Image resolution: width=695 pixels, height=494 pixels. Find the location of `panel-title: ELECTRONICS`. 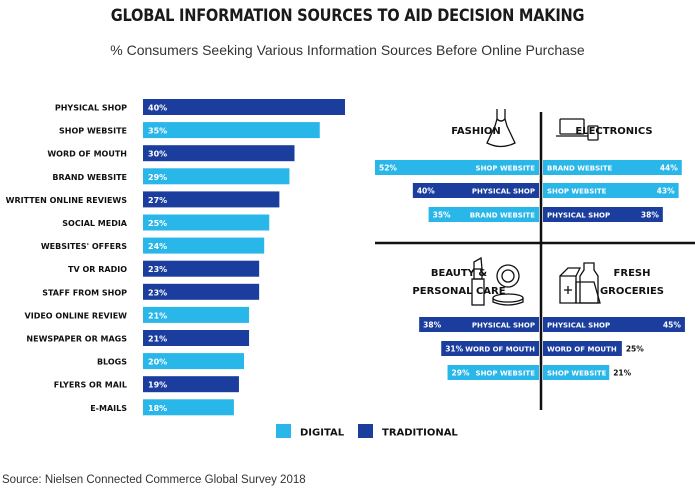

panel-title: ELECTRONICS is located at coordinates (613, 131).